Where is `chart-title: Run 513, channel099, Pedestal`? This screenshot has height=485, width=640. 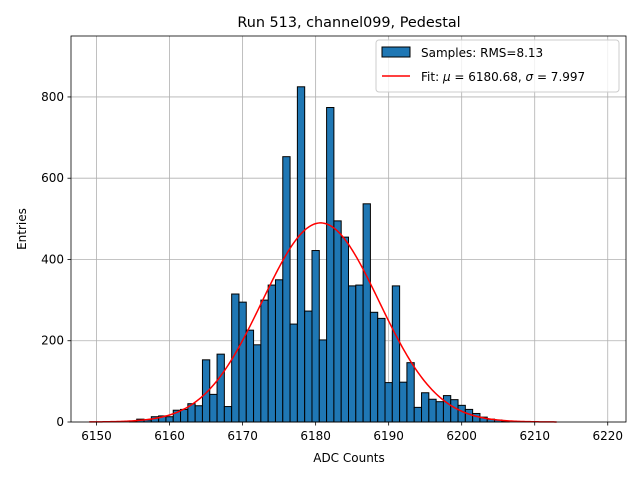
chart-title: Run 513, channel099, Pedestal is located at coordinates (348, 23).